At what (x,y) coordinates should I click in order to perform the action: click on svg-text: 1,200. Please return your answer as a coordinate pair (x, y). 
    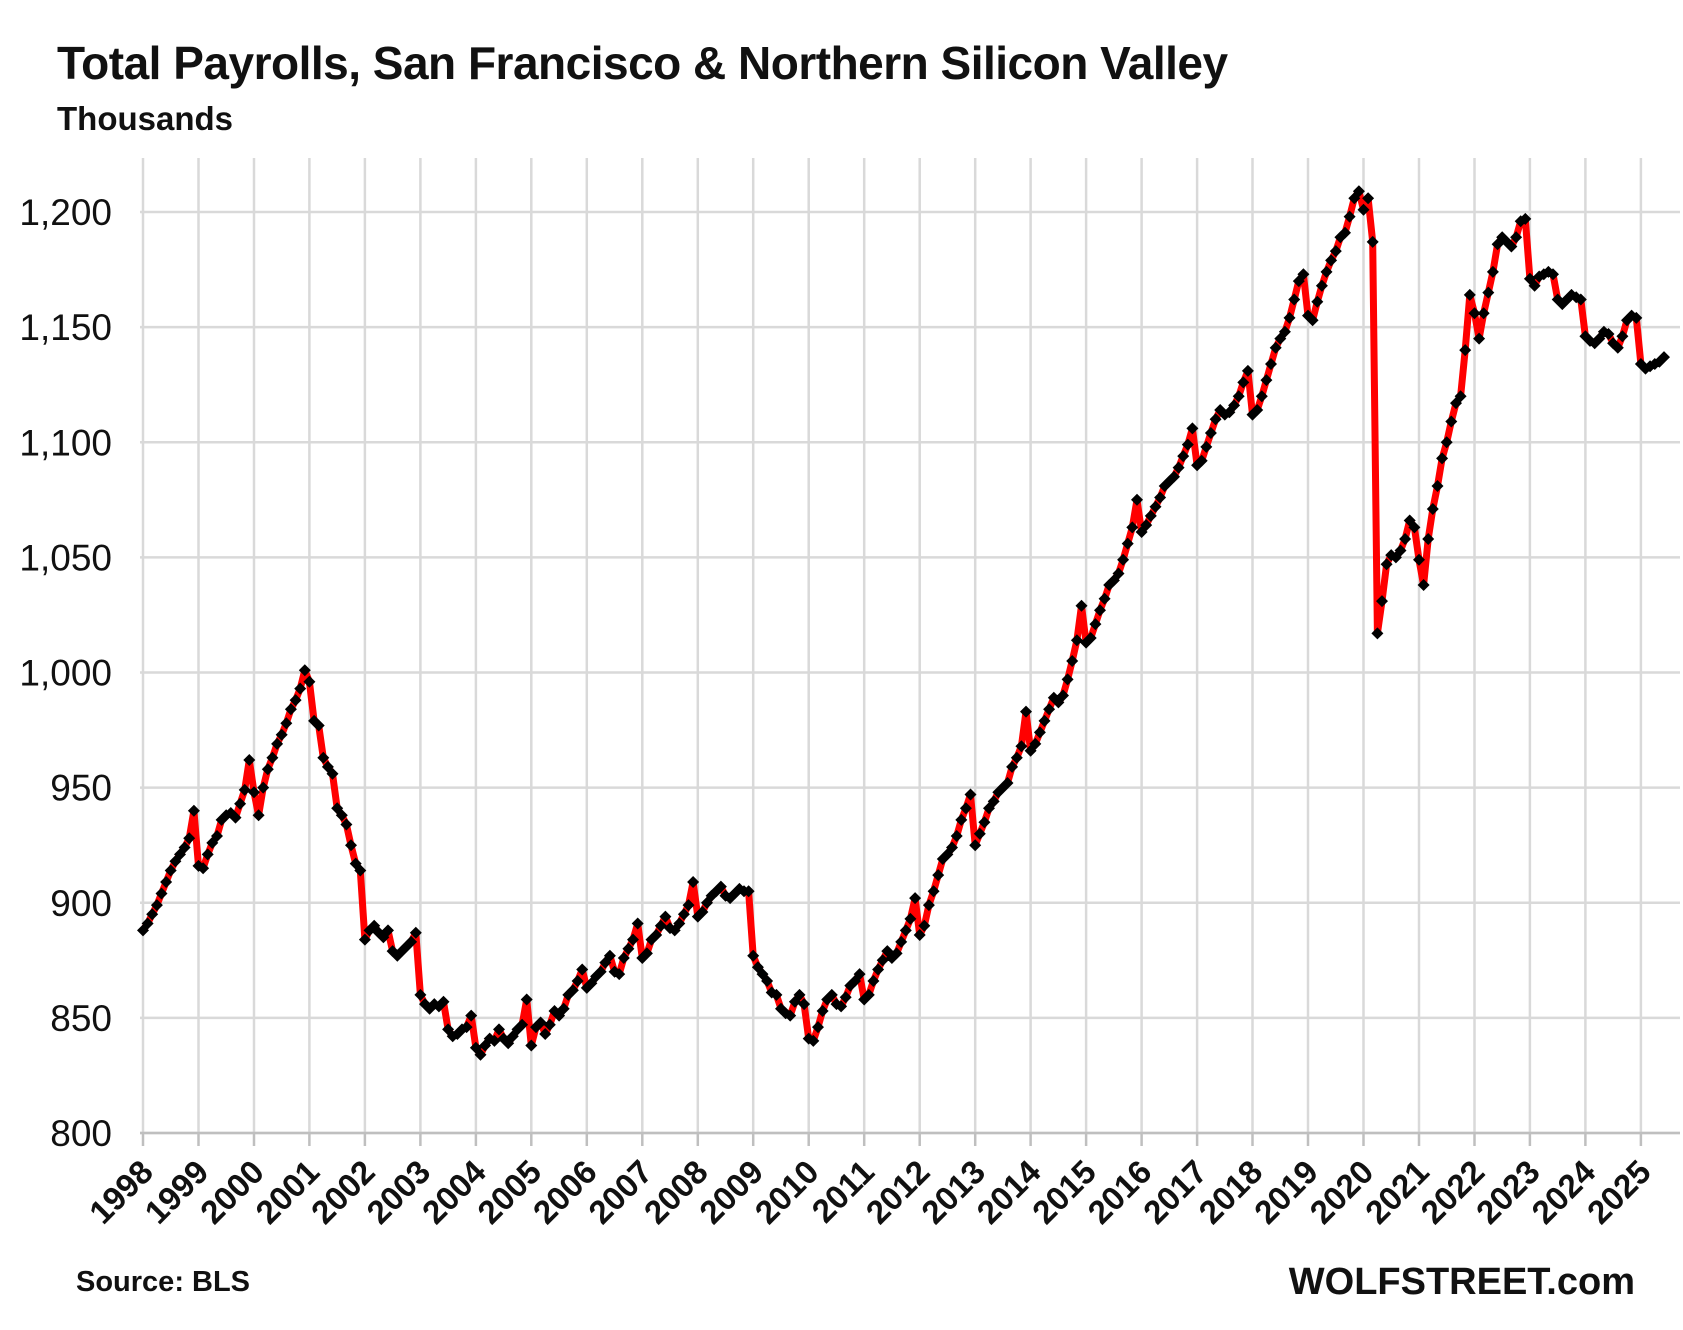
    Looking at the image, I should click on (65, 212).